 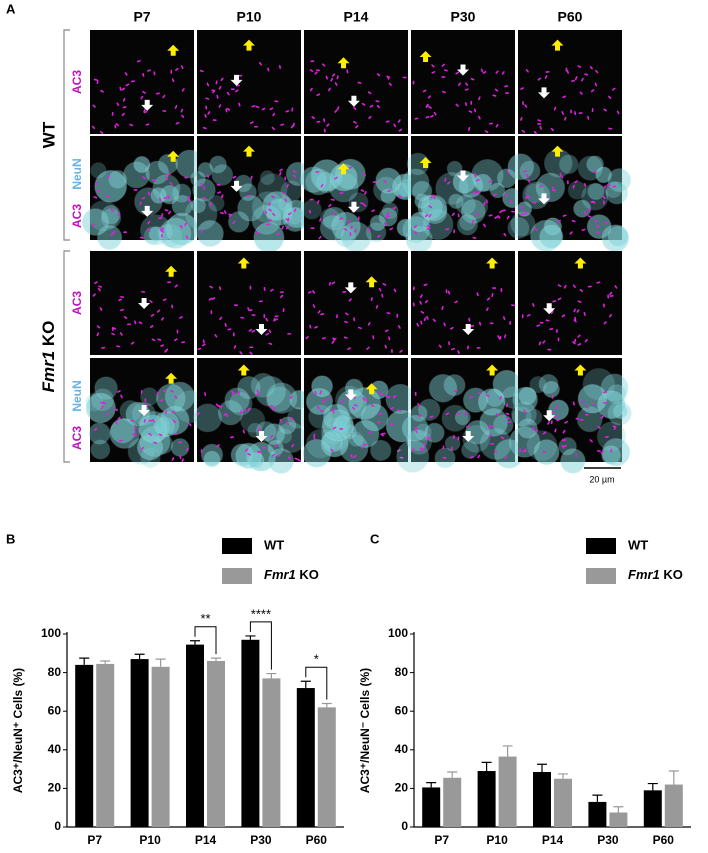 I want to click on y-tick-label: 80, so click(x=402, y=672).